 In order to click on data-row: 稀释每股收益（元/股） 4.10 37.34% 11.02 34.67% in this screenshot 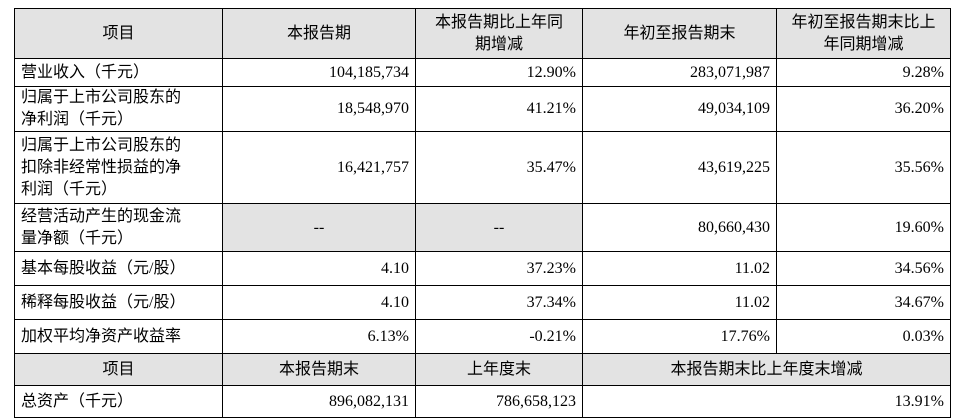, I will do `click(482, 302)`.